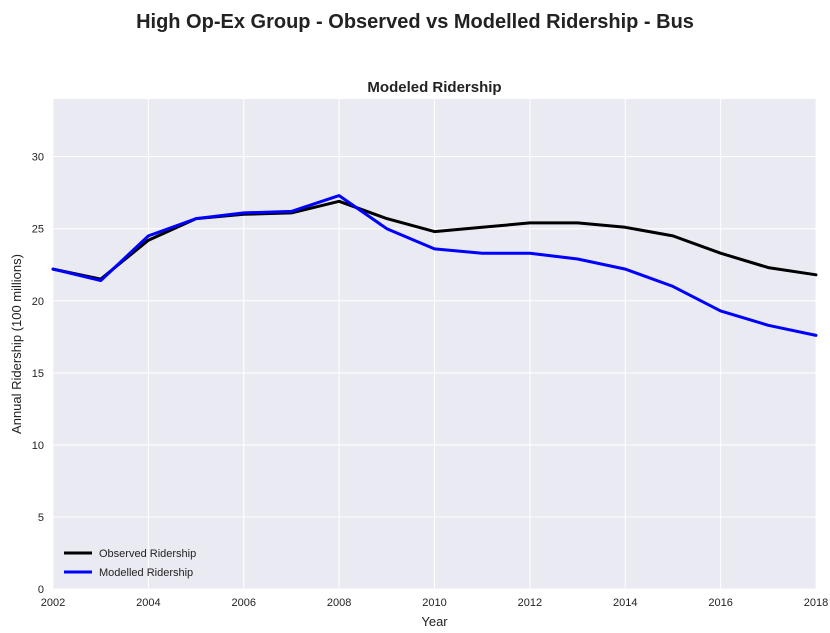 The image size is (830, 633). I want to click on x-tick-label: 2010, so click(434, 603).